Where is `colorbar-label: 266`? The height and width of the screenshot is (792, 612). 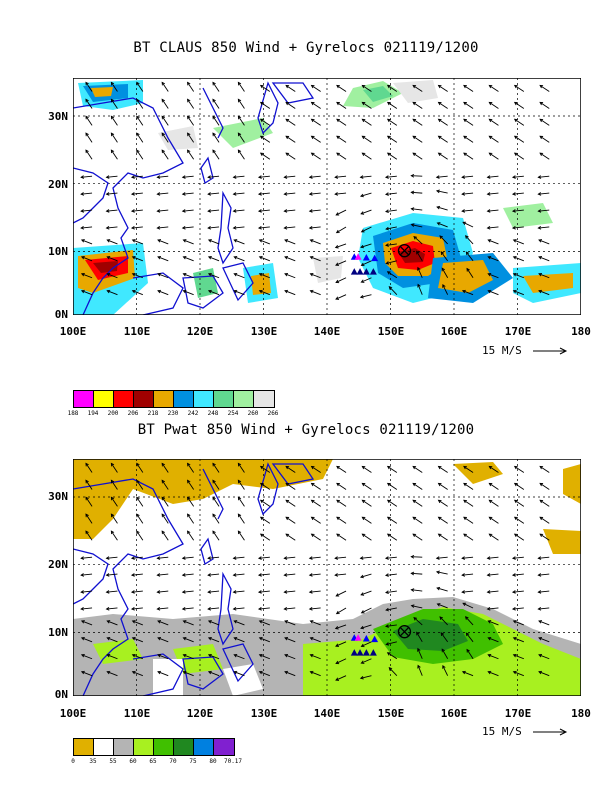
colorbar-label: 266 is located at coordinates (273, 413).